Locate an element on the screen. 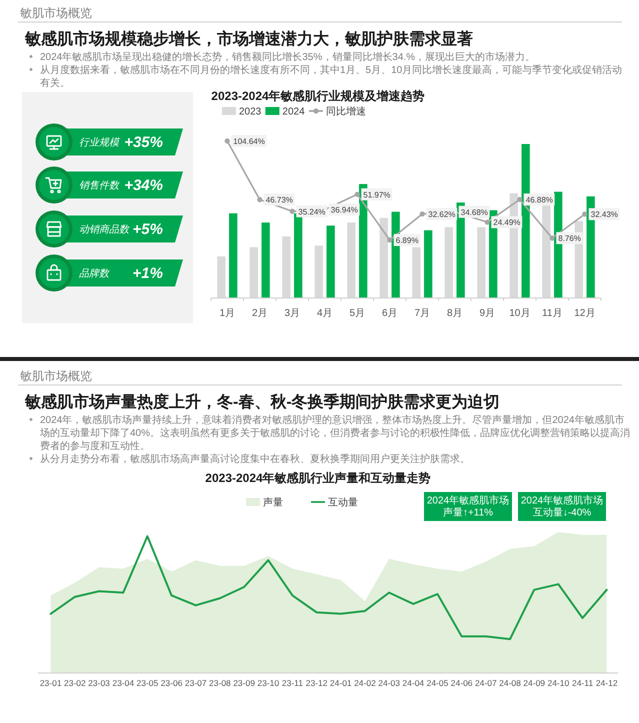 The image size is (639, 723). x-tick-label: 1月 is located at coordinates (227, 313).